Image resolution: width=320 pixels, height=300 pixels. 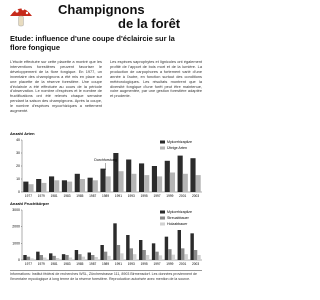 I want to click on x-tick-label: 1981, so click(x=54, y=196).